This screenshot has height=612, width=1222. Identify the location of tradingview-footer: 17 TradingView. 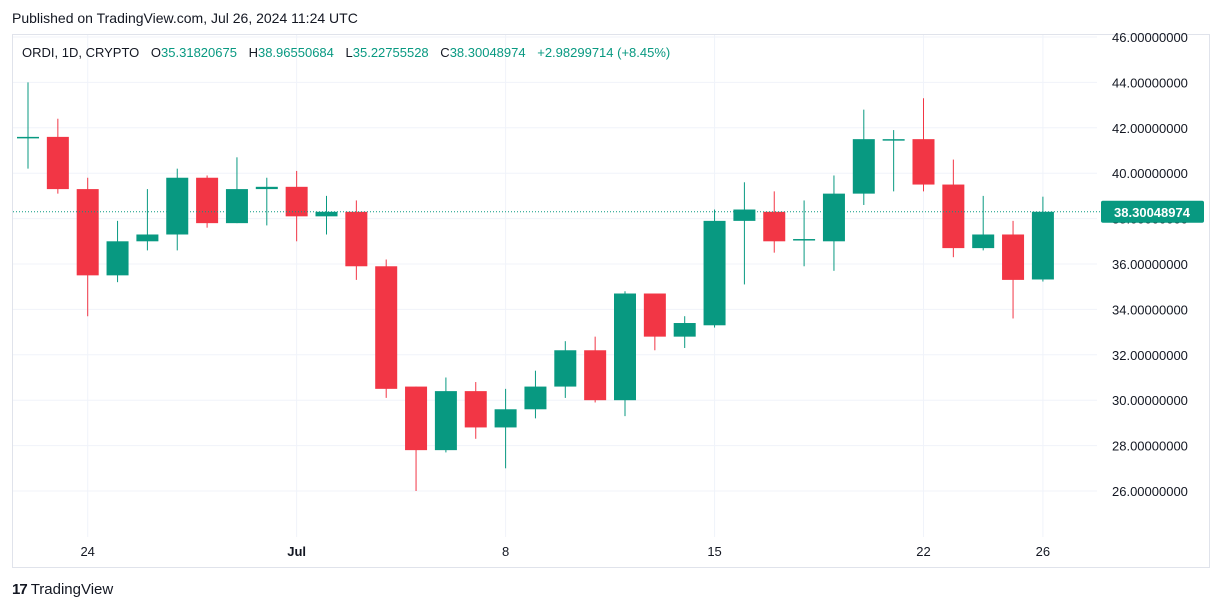
(62, 589).